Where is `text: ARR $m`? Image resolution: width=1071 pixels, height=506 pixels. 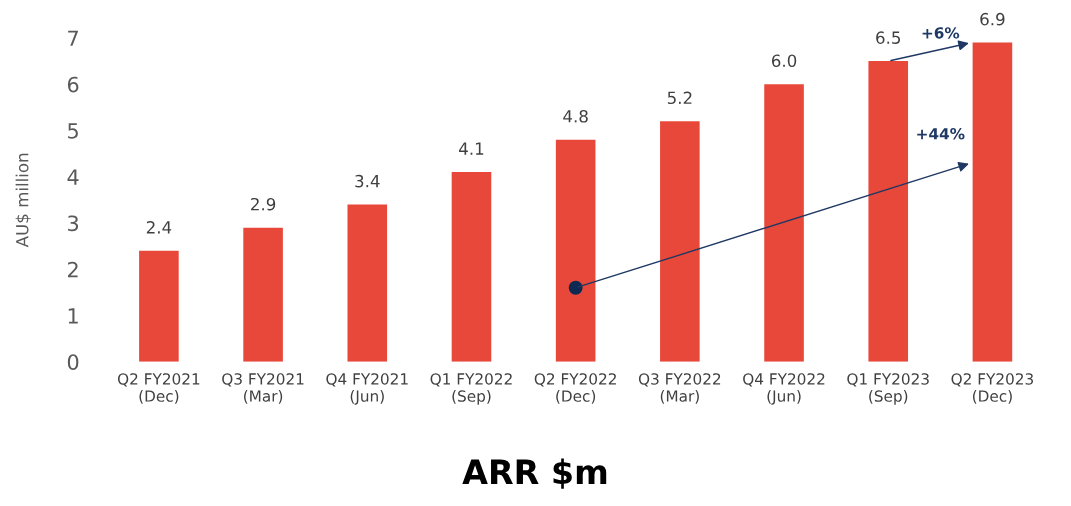 text: ARR $m is located at coordinates (534, 473).